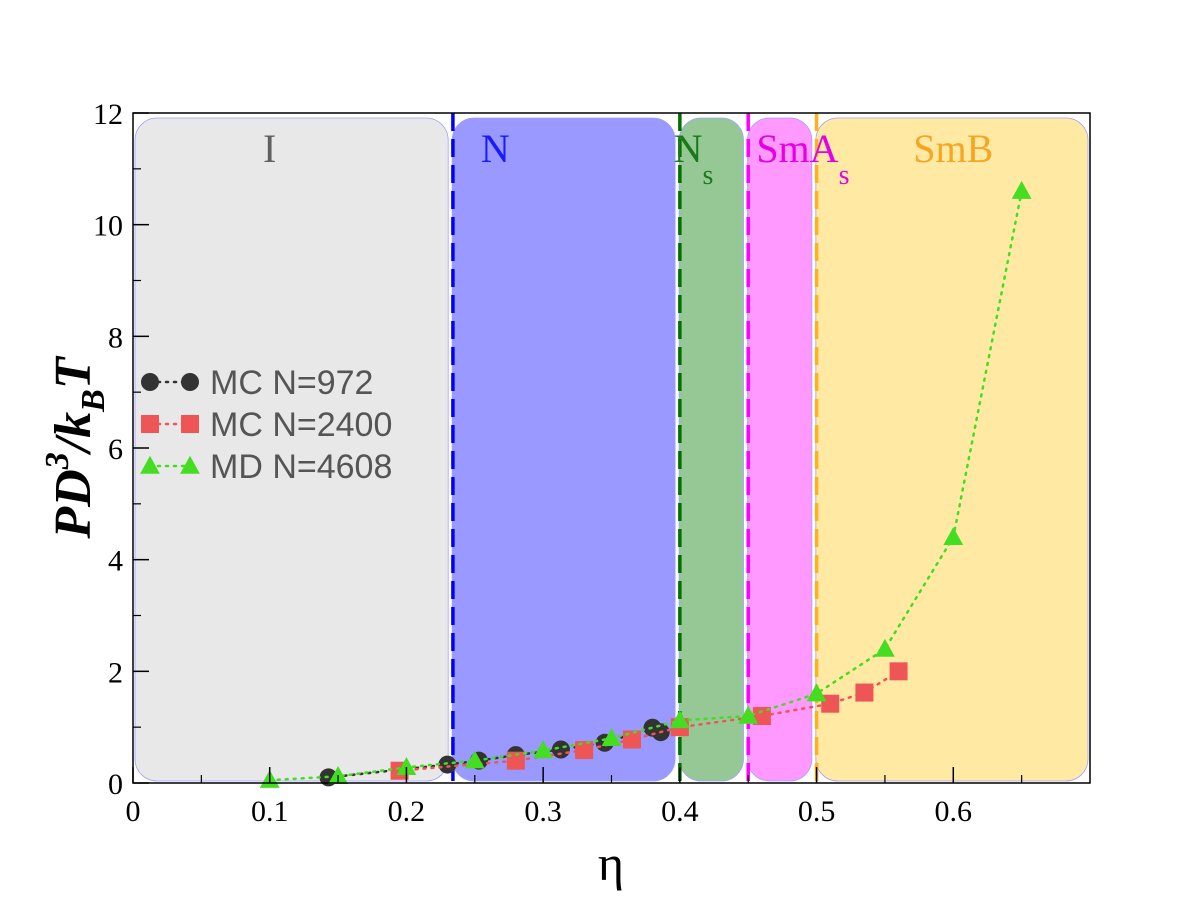 Image resolution: width=1196 pixels, height=915 pixels. I want to click on x-tick-label-1: 0.1, so click(270, 811).